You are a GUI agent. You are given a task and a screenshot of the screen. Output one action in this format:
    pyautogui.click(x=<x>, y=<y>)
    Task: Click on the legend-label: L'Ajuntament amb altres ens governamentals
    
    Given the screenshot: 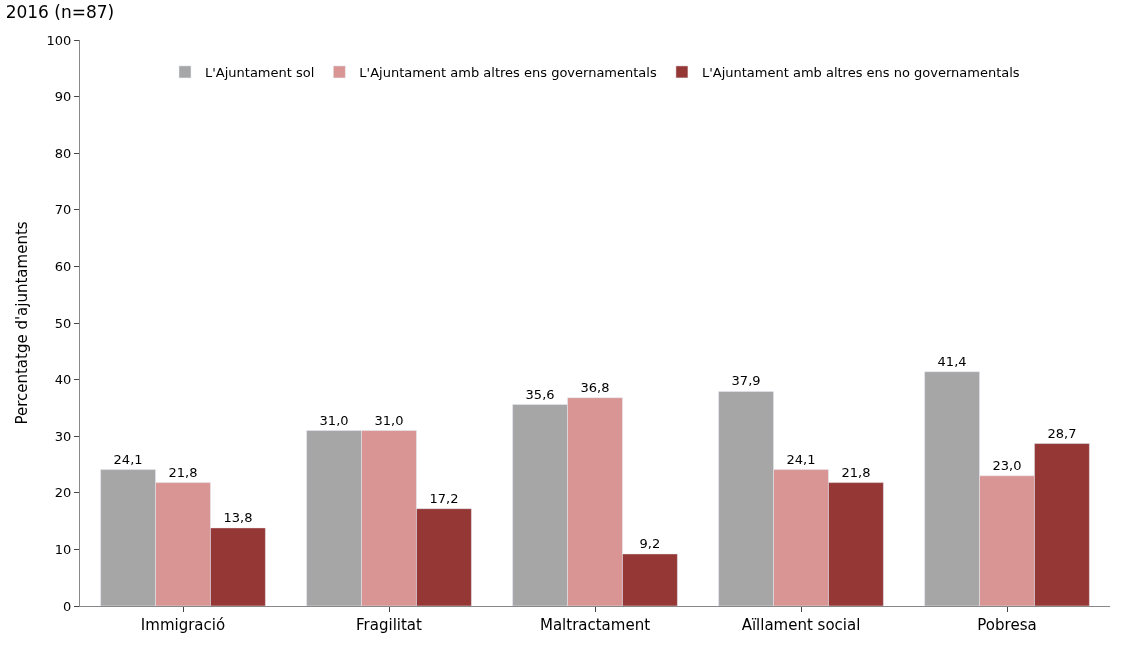 What is the action you would take?
    pyautogui.click(x=508, y=72)
    